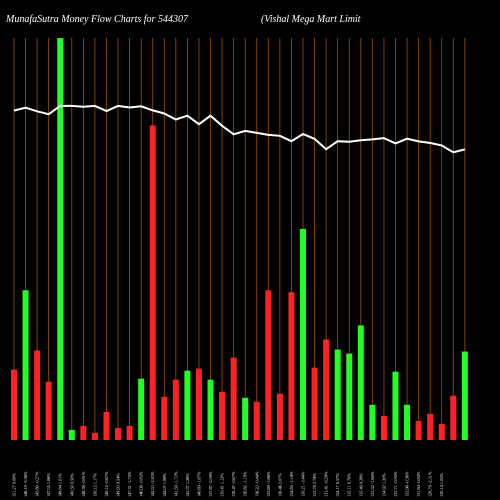  Describe the element at coordinates (187, 485) in the screenshot. I see `x-tick-label: 143.37 1.26%` at that location.